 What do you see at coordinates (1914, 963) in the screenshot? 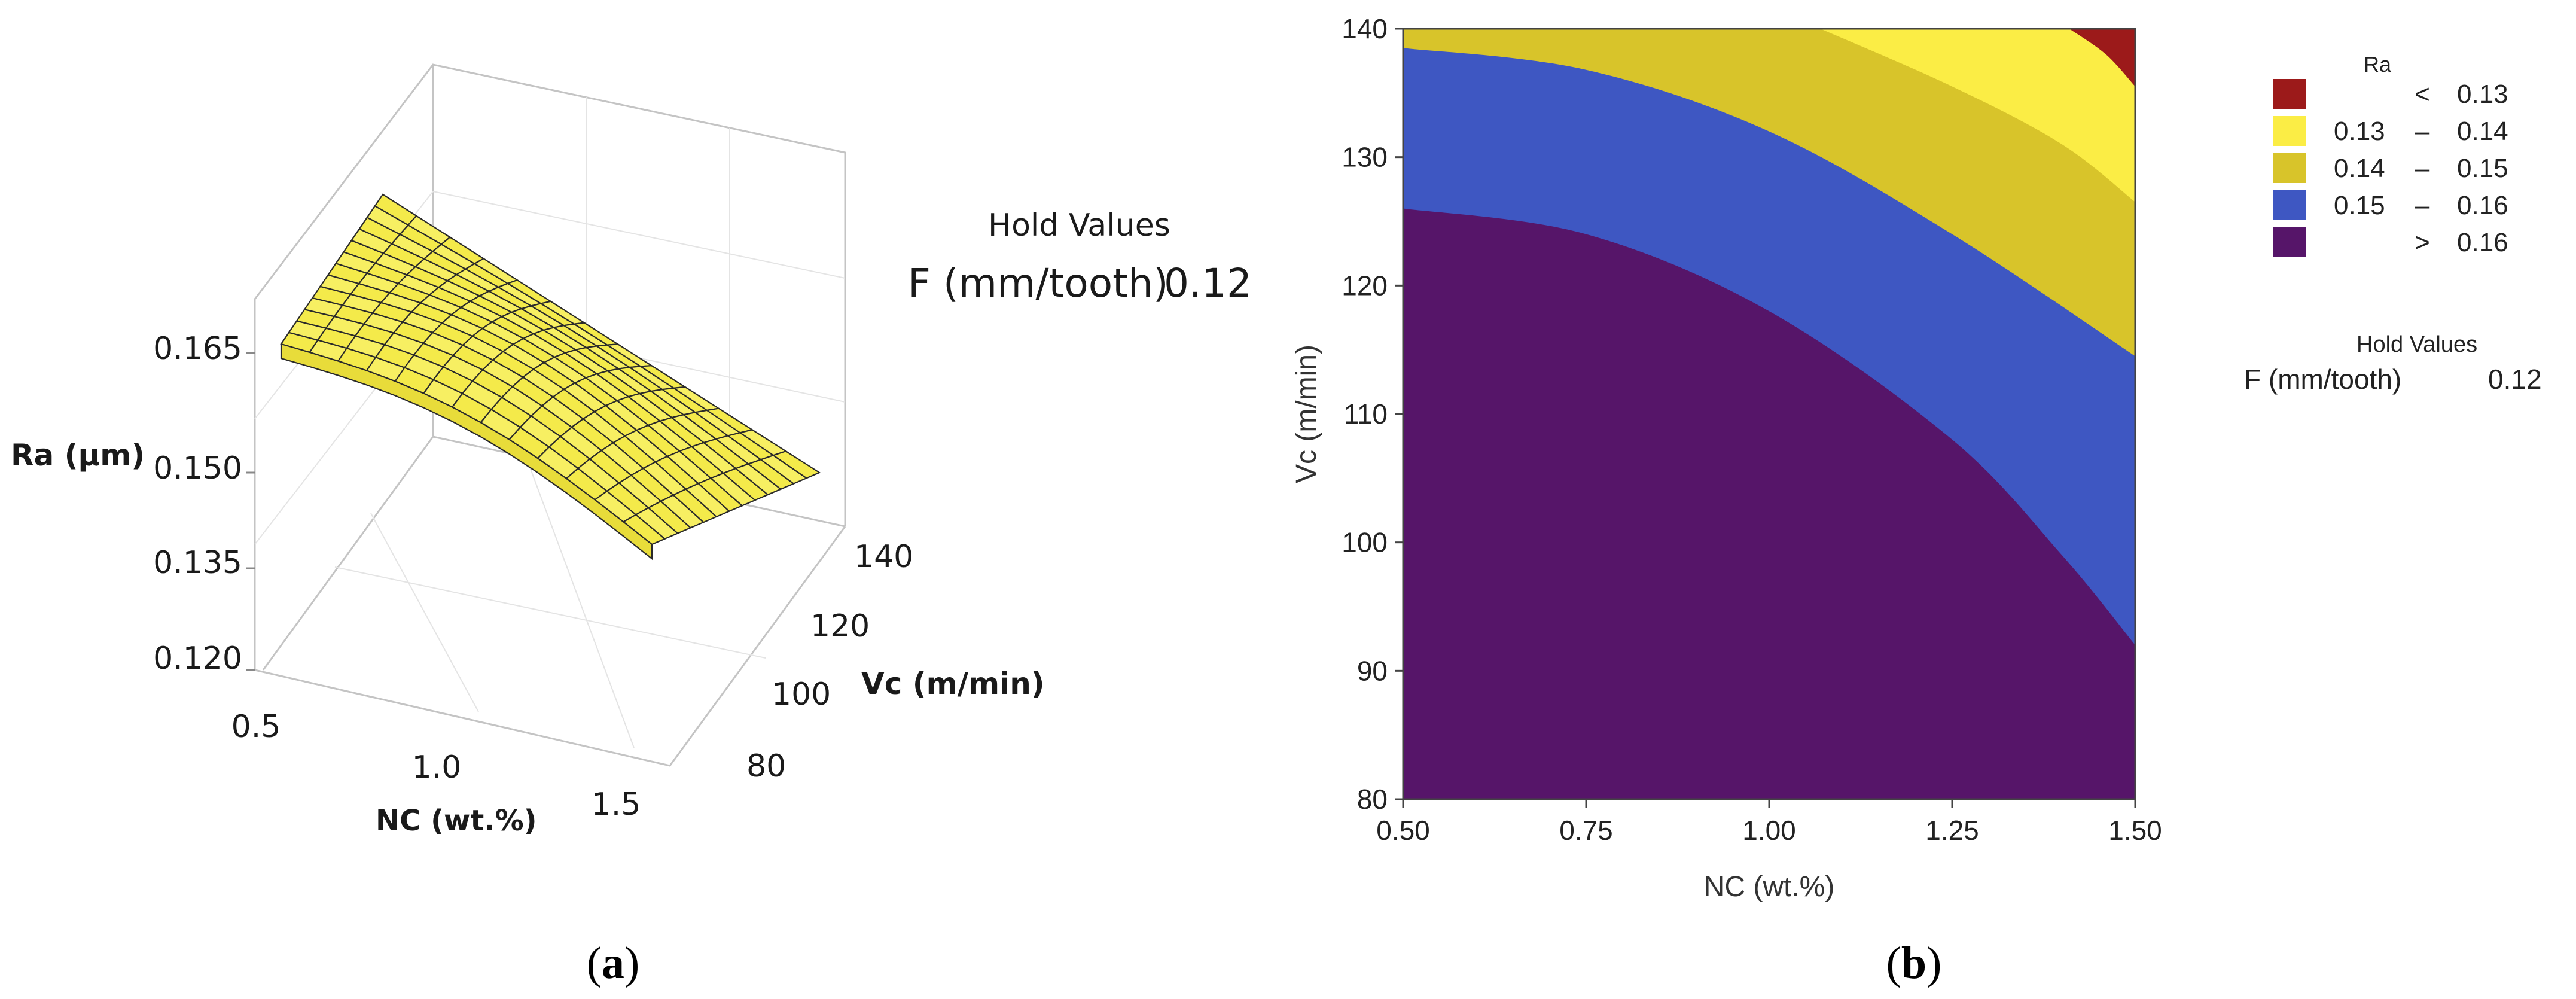
I see `caption-b: (b)` at bounding box center [1914, 963].